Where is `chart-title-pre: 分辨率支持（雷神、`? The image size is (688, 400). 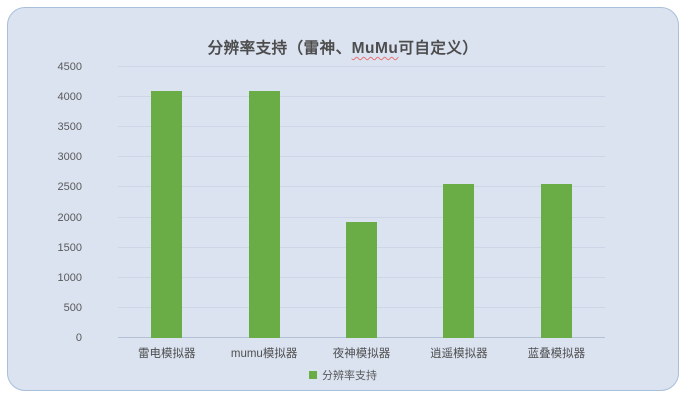 chart-title-pre: 分辨率支持（雷神、 is located at coordinates (279, 48).